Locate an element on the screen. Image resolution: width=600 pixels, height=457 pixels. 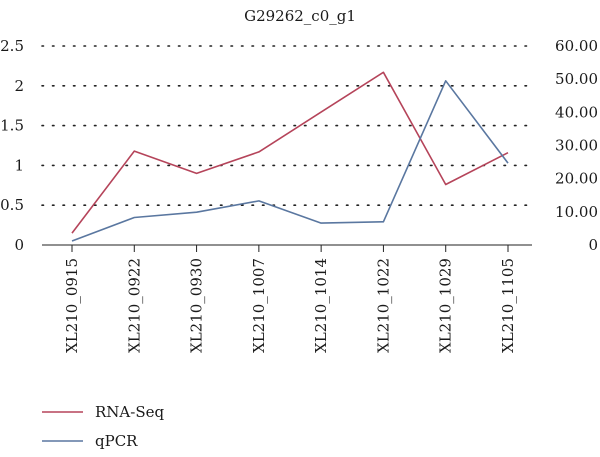
right-tick-label-4: 40.00 is located at coordinates (576, 112).